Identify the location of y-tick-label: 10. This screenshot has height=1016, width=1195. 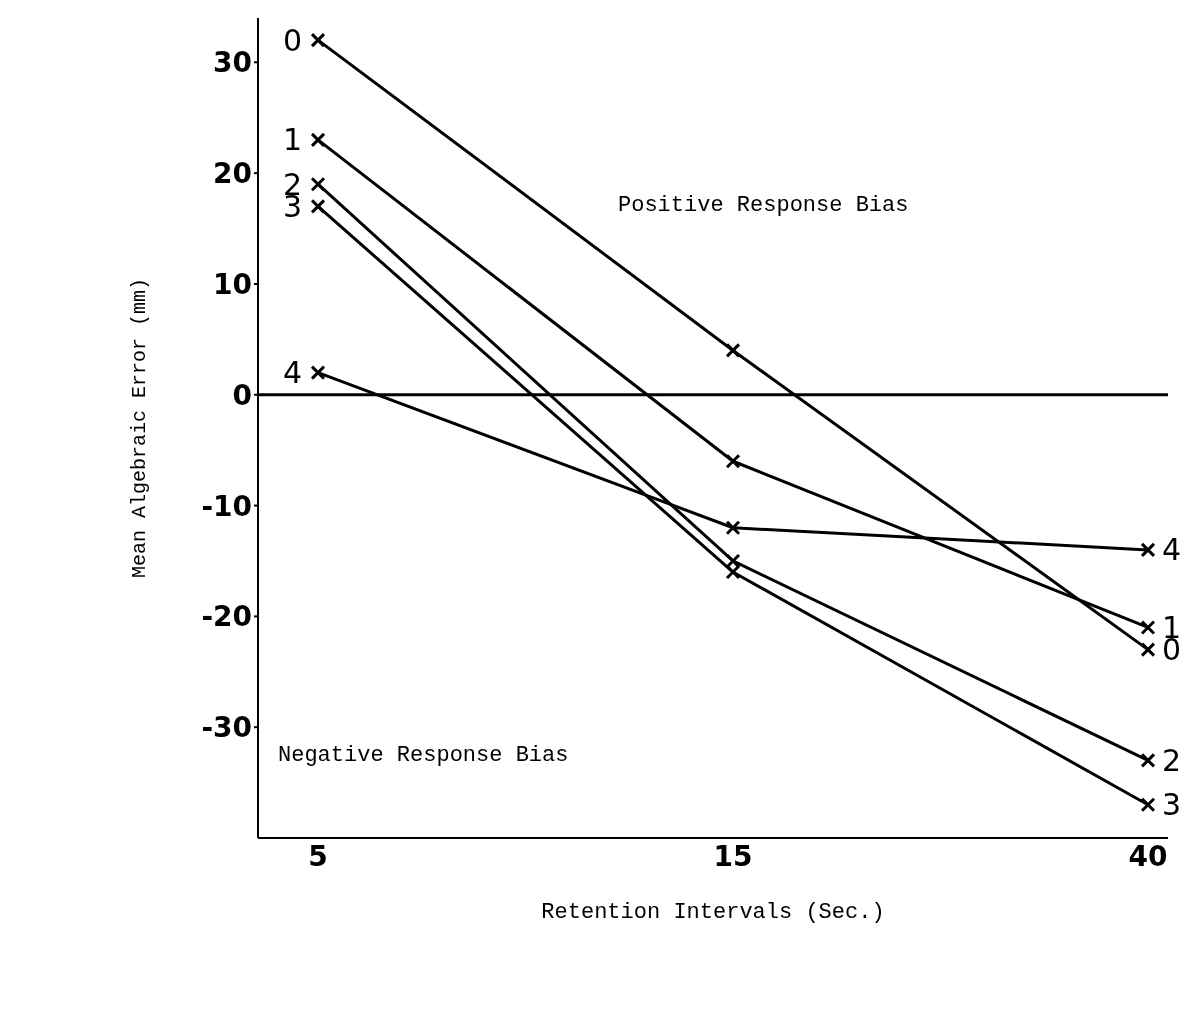
(232, 284).